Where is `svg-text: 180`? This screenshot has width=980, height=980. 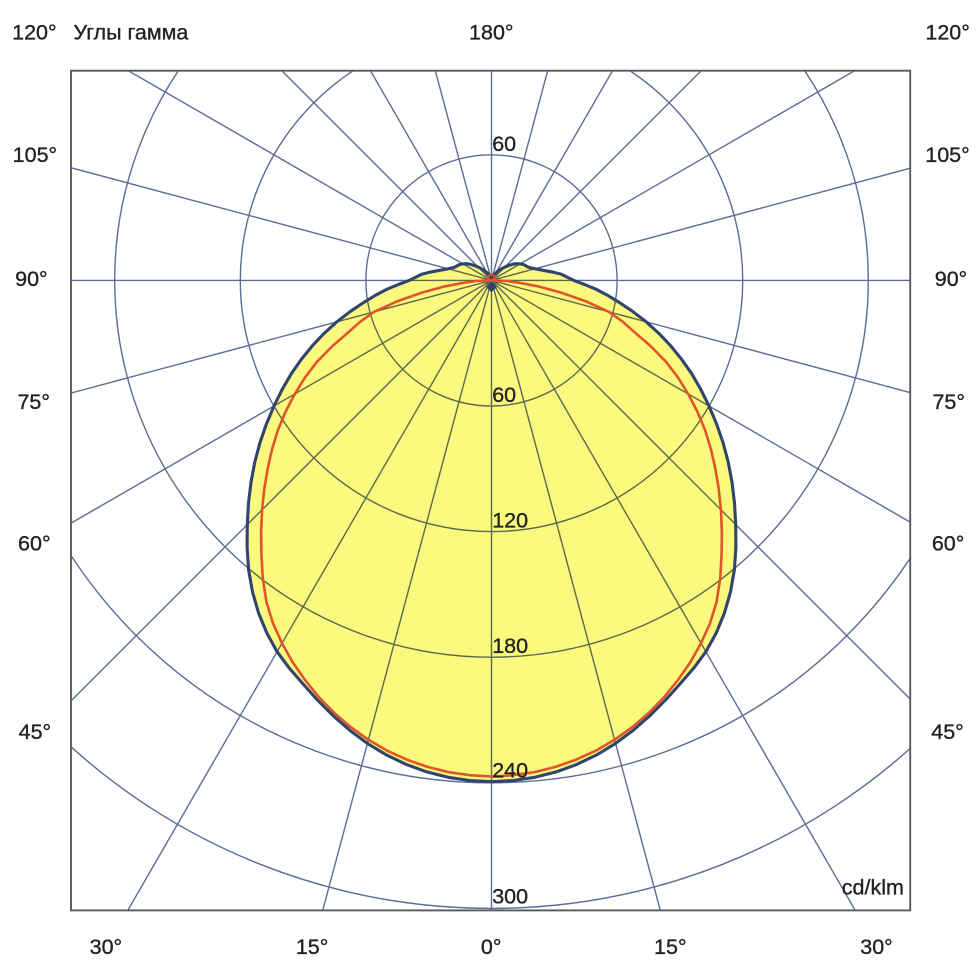
svg-text: 180 is located at coordinates (510, 646).